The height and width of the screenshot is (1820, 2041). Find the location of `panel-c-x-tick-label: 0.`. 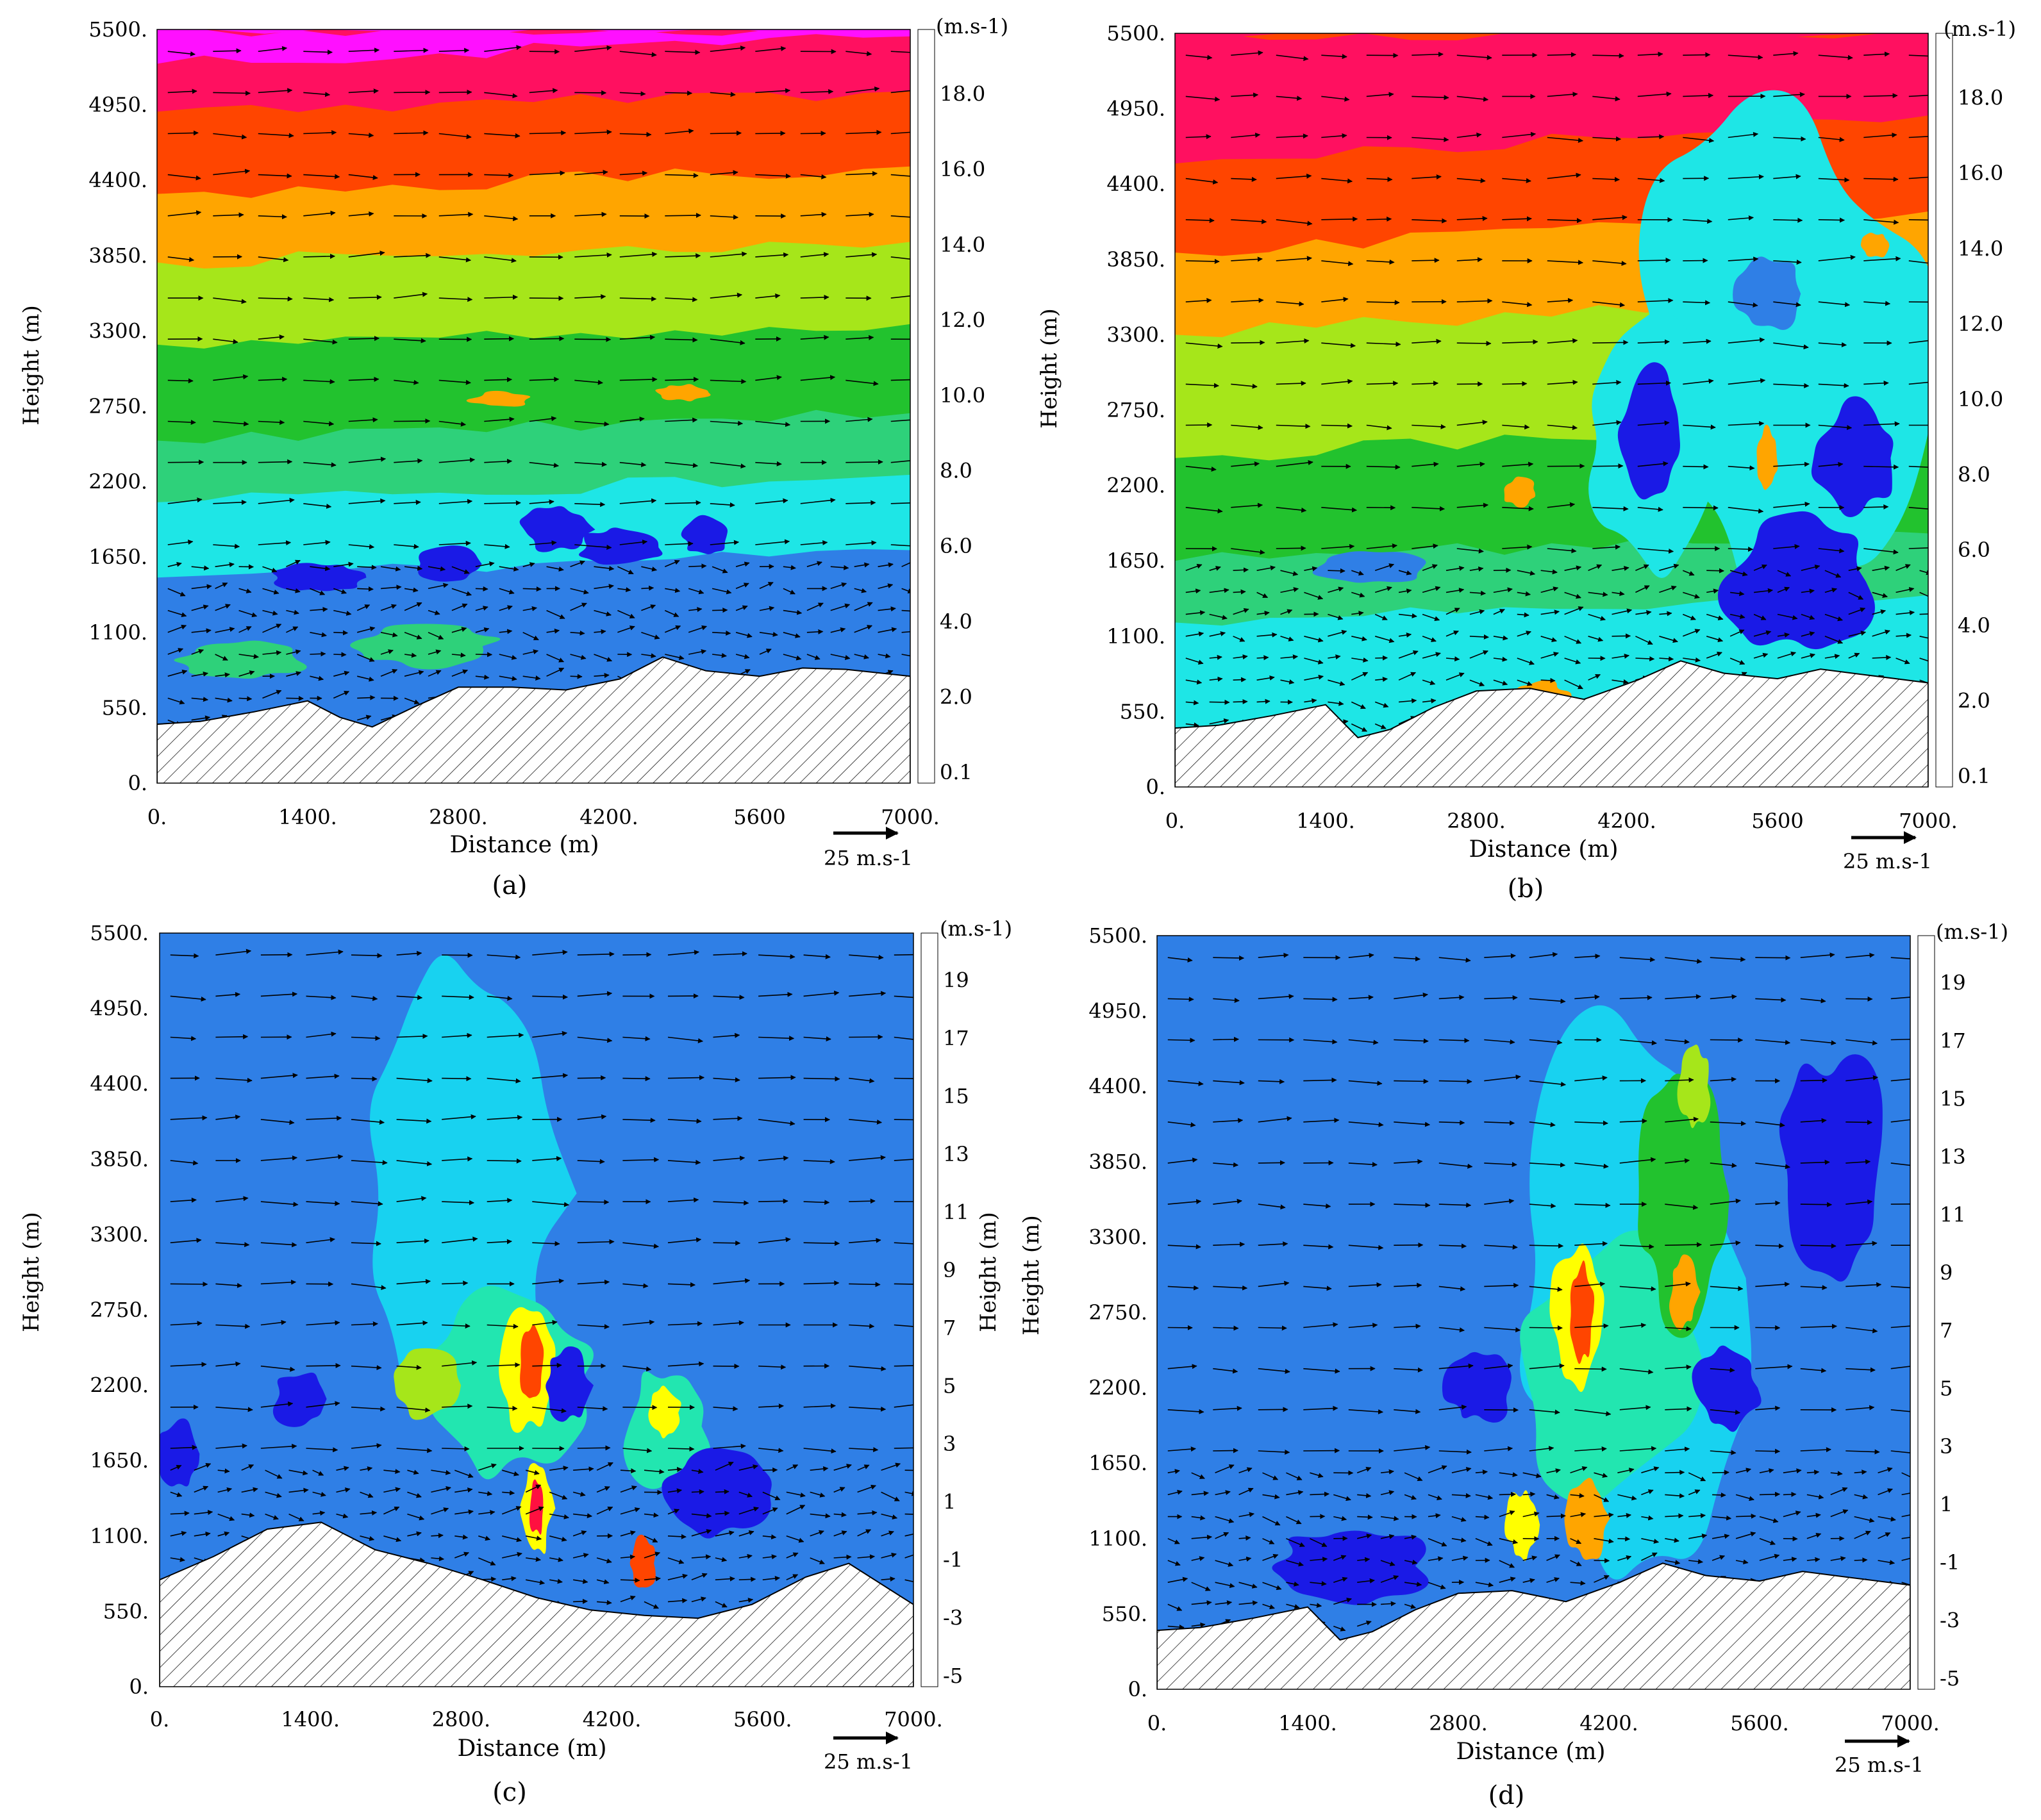

panel-c-x-tick-label: 0. is located at coordinates (160, 1720).